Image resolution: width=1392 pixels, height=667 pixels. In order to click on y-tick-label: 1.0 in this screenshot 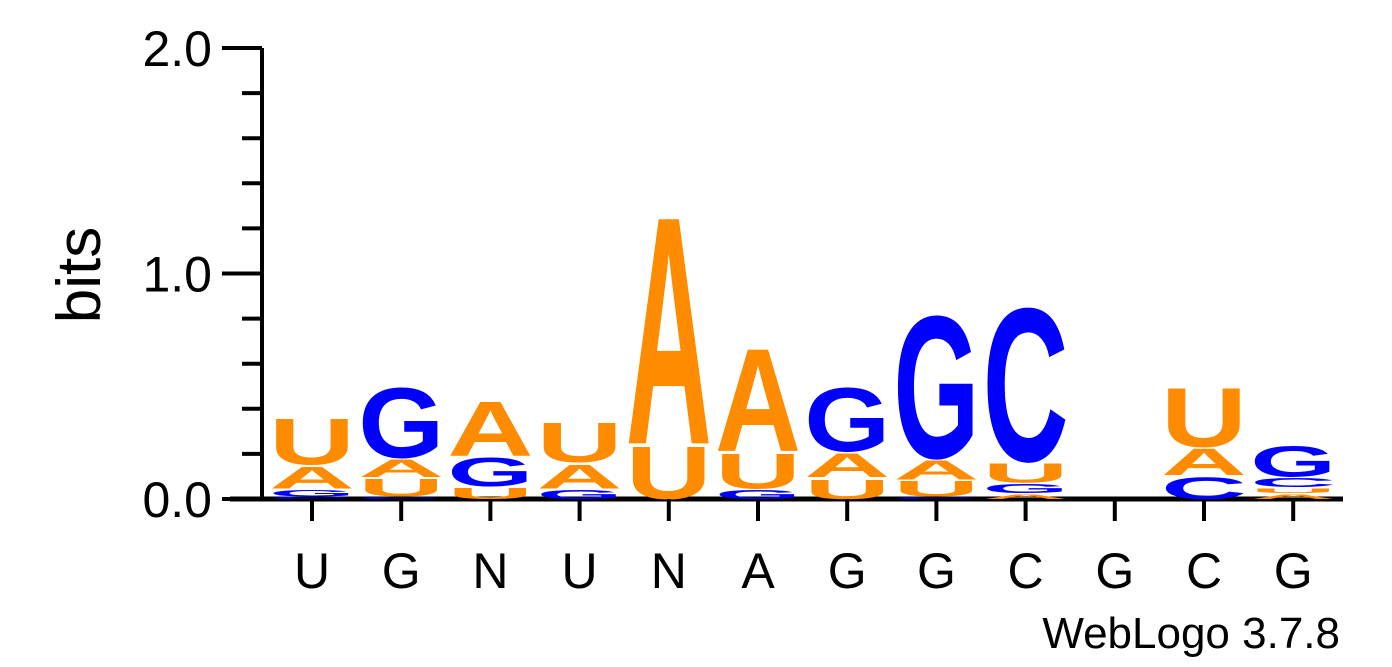, I will do `click(177, 275)`.